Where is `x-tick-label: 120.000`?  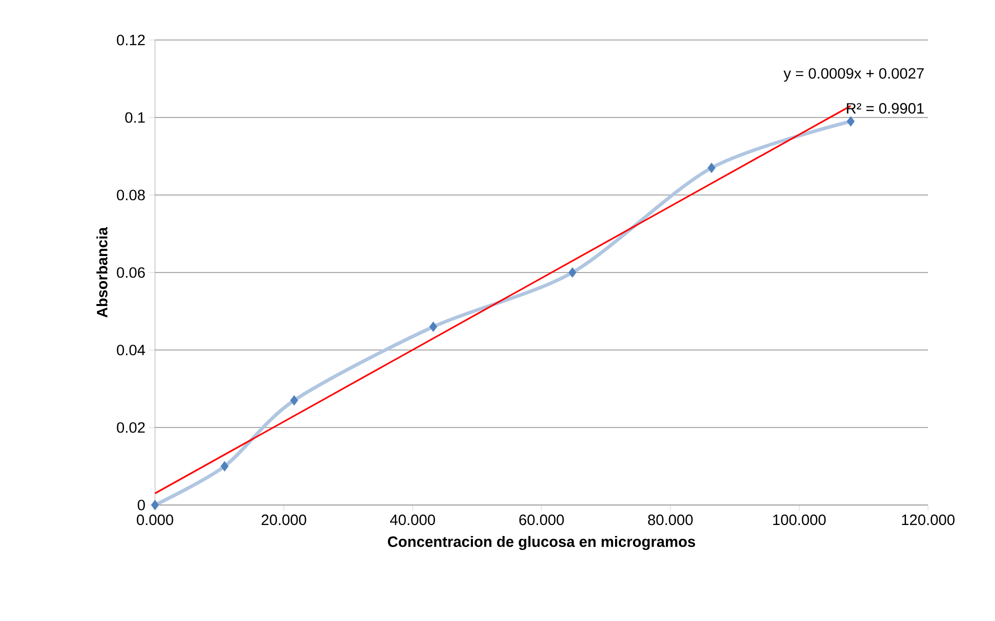
x-tick-label: 120.000 is located at coordinates (928, 520).